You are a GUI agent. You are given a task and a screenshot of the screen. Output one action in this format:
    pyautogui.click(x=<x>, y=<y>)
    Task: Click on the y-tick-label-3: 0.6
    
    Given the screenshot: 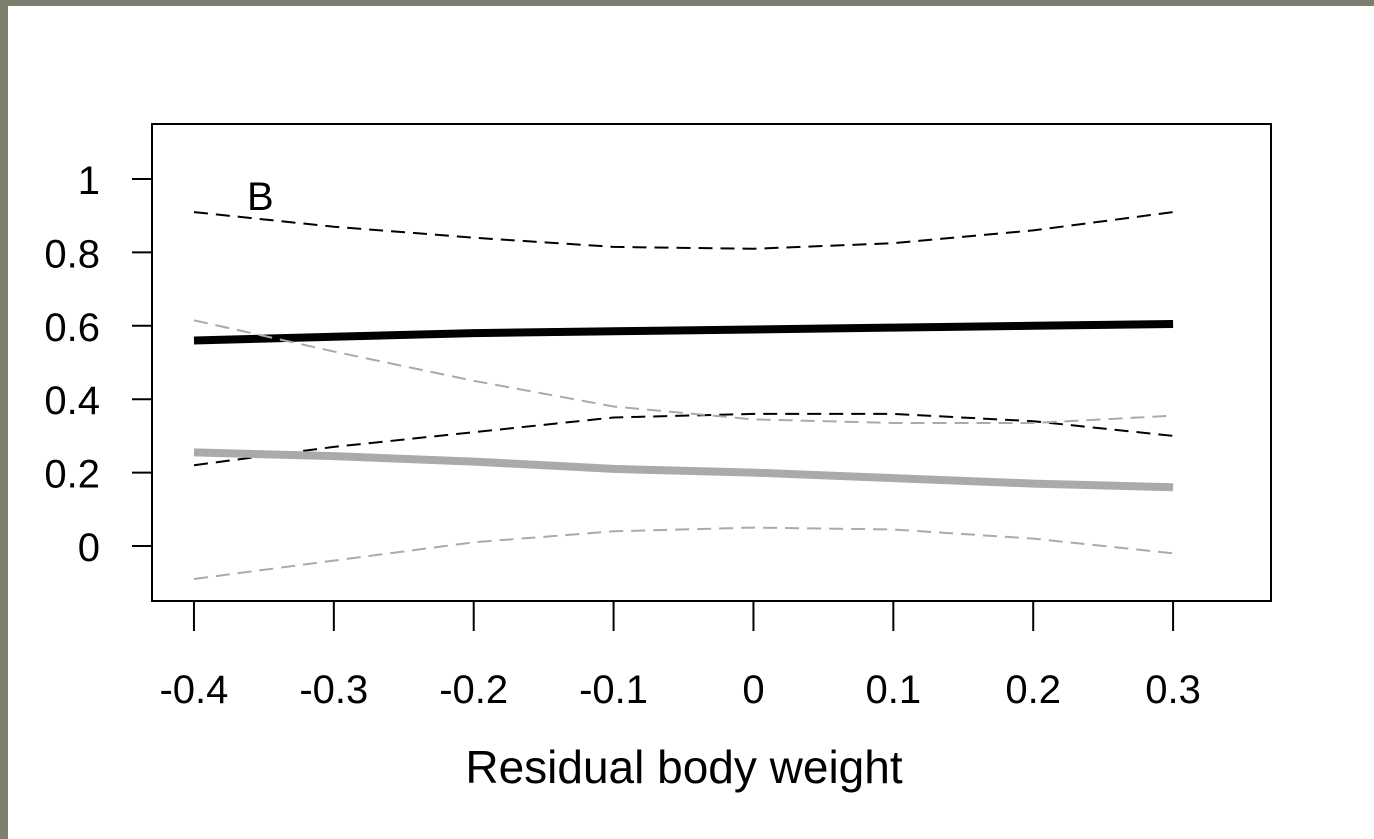 What is the action you would take?
    pyautogui.click(x=72, y=328)
    